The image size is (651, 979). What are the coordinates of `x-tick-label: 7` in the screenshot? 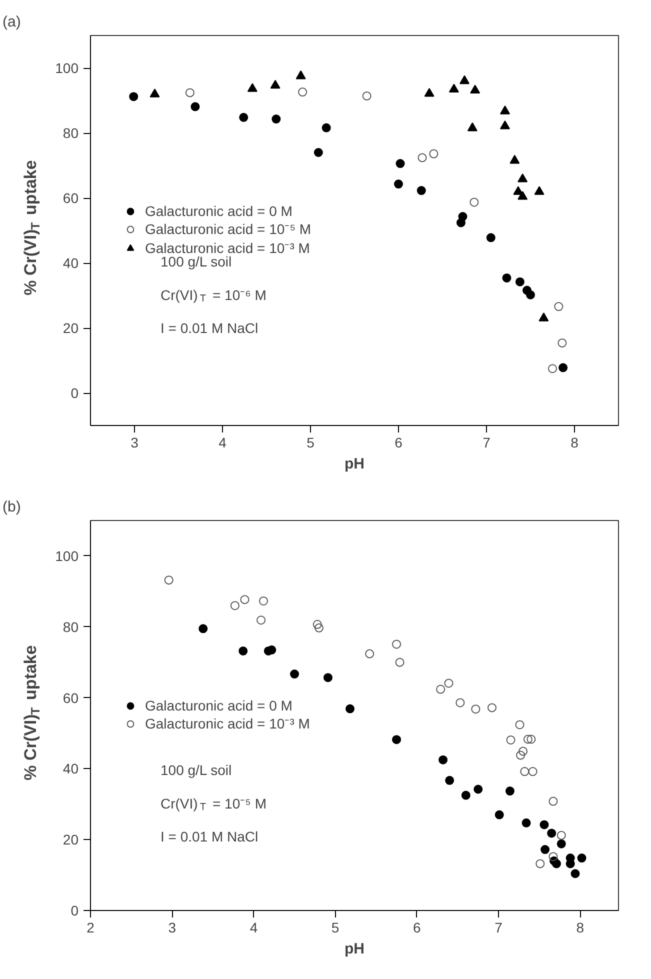 It's located at (486, 442).